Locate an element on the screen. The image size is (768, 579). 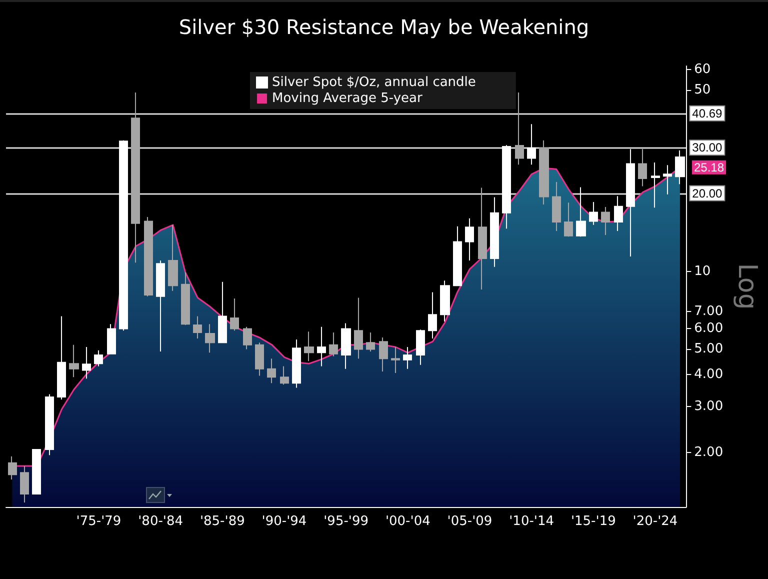
y-tick-label: 5.00 is located at coordinates (709, 349).